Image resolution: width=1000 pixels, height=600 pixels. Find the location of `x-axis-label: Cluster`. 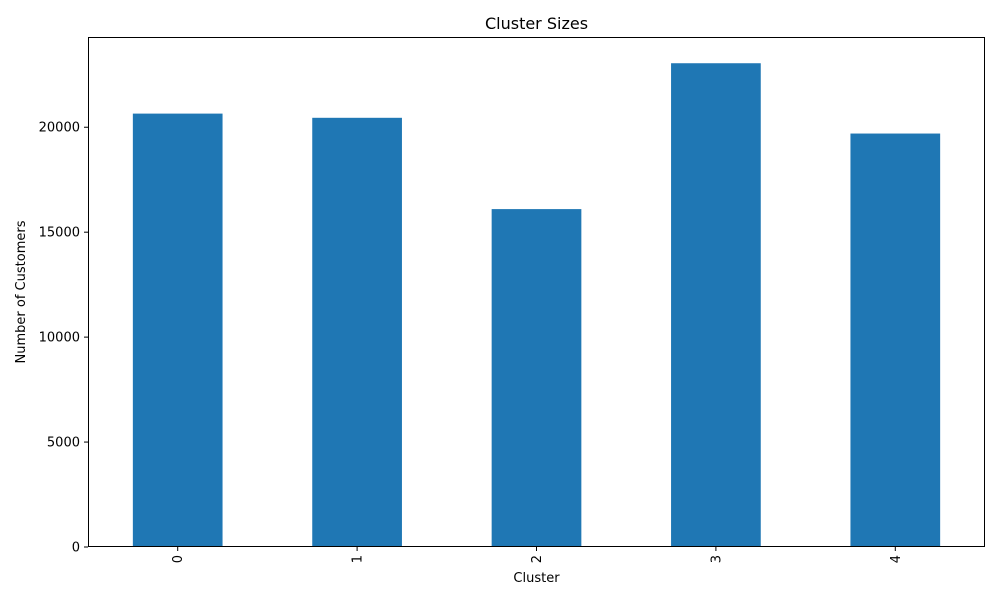

x-axis-label: Cluster is located at coordinates (536, 578).